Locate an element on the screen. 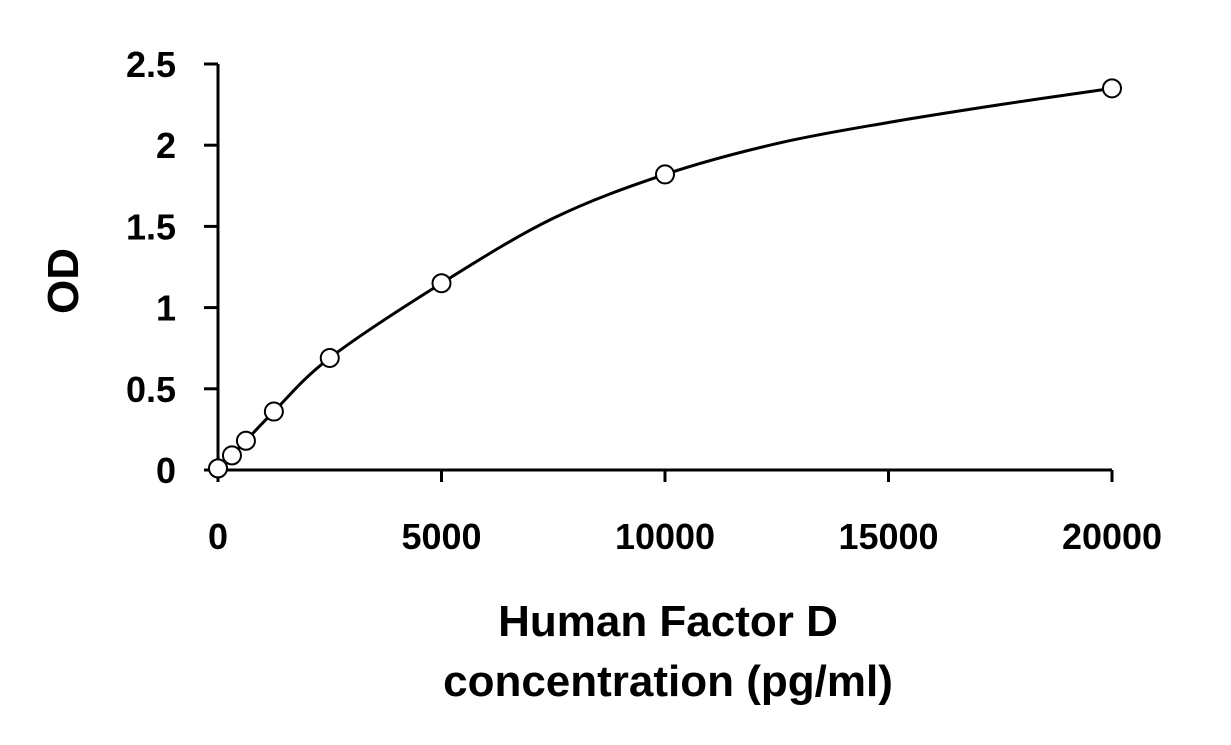 The width and height of the screenshot is (1231, 745). x-tick-label: 10000 is located at coordinates (665, 536).